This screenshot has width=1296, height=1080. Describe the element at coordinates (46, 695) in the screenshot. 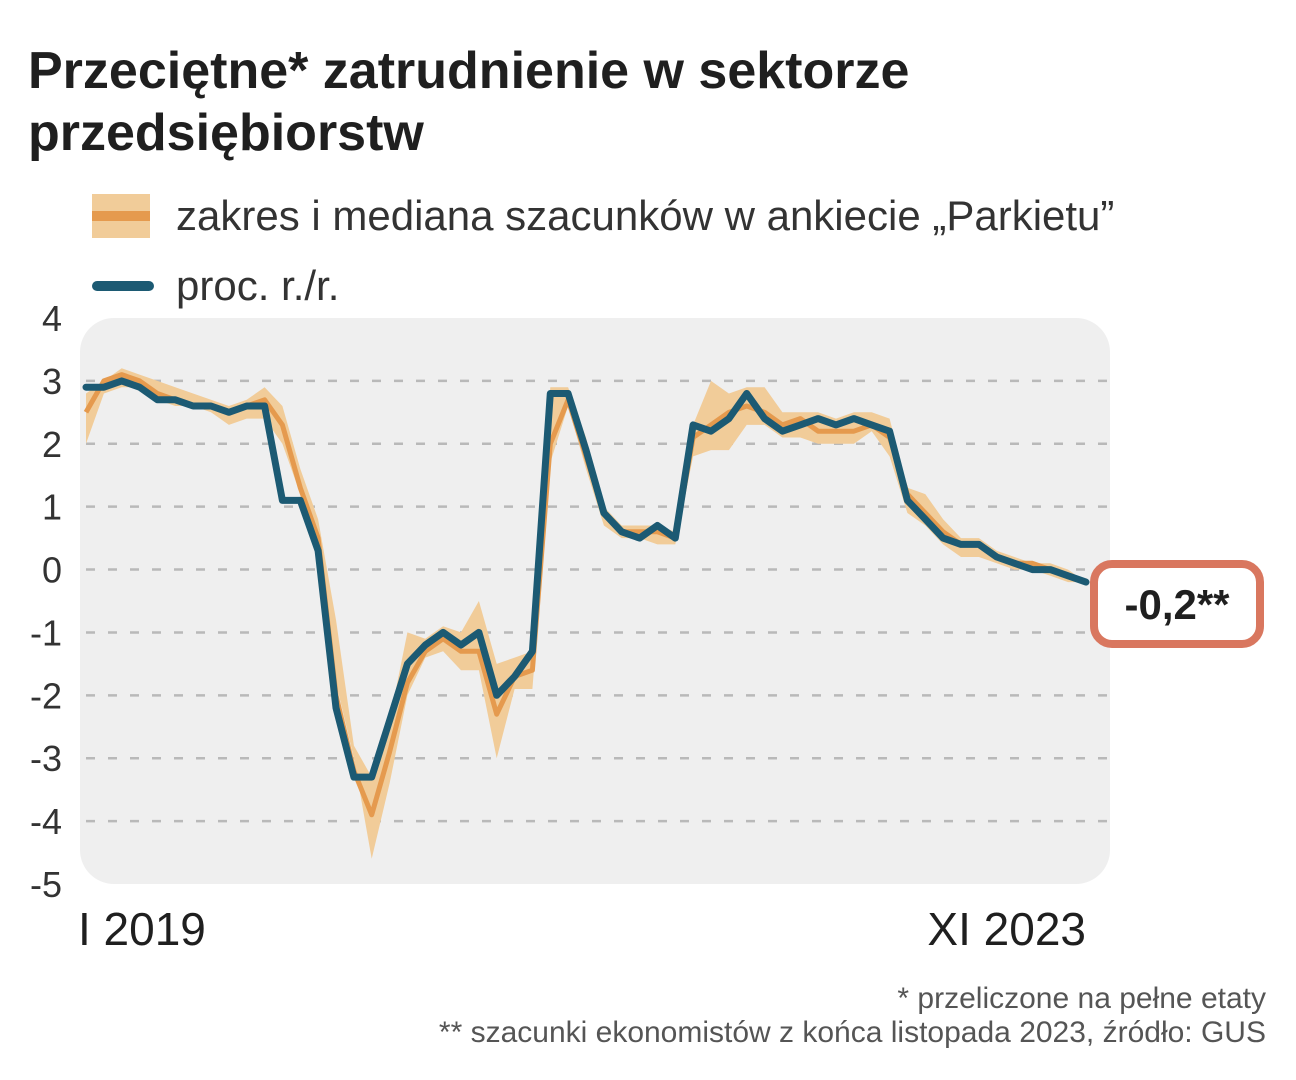

I see `y-tick-label: -2` at that location.